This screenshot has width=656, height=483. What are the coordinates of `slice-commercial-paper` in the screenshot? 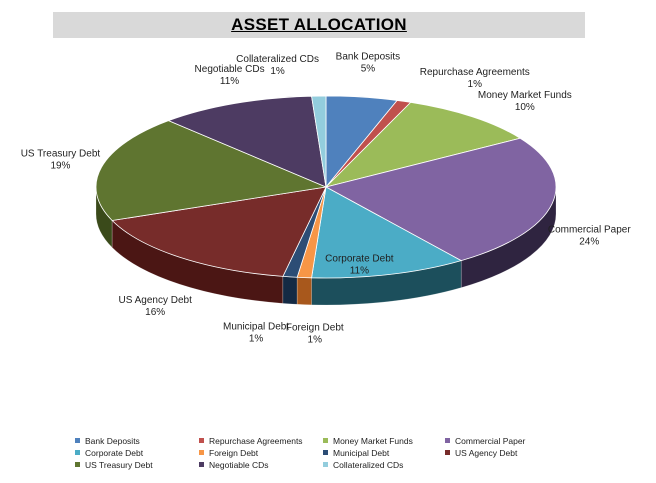 It's located at (440, 199).